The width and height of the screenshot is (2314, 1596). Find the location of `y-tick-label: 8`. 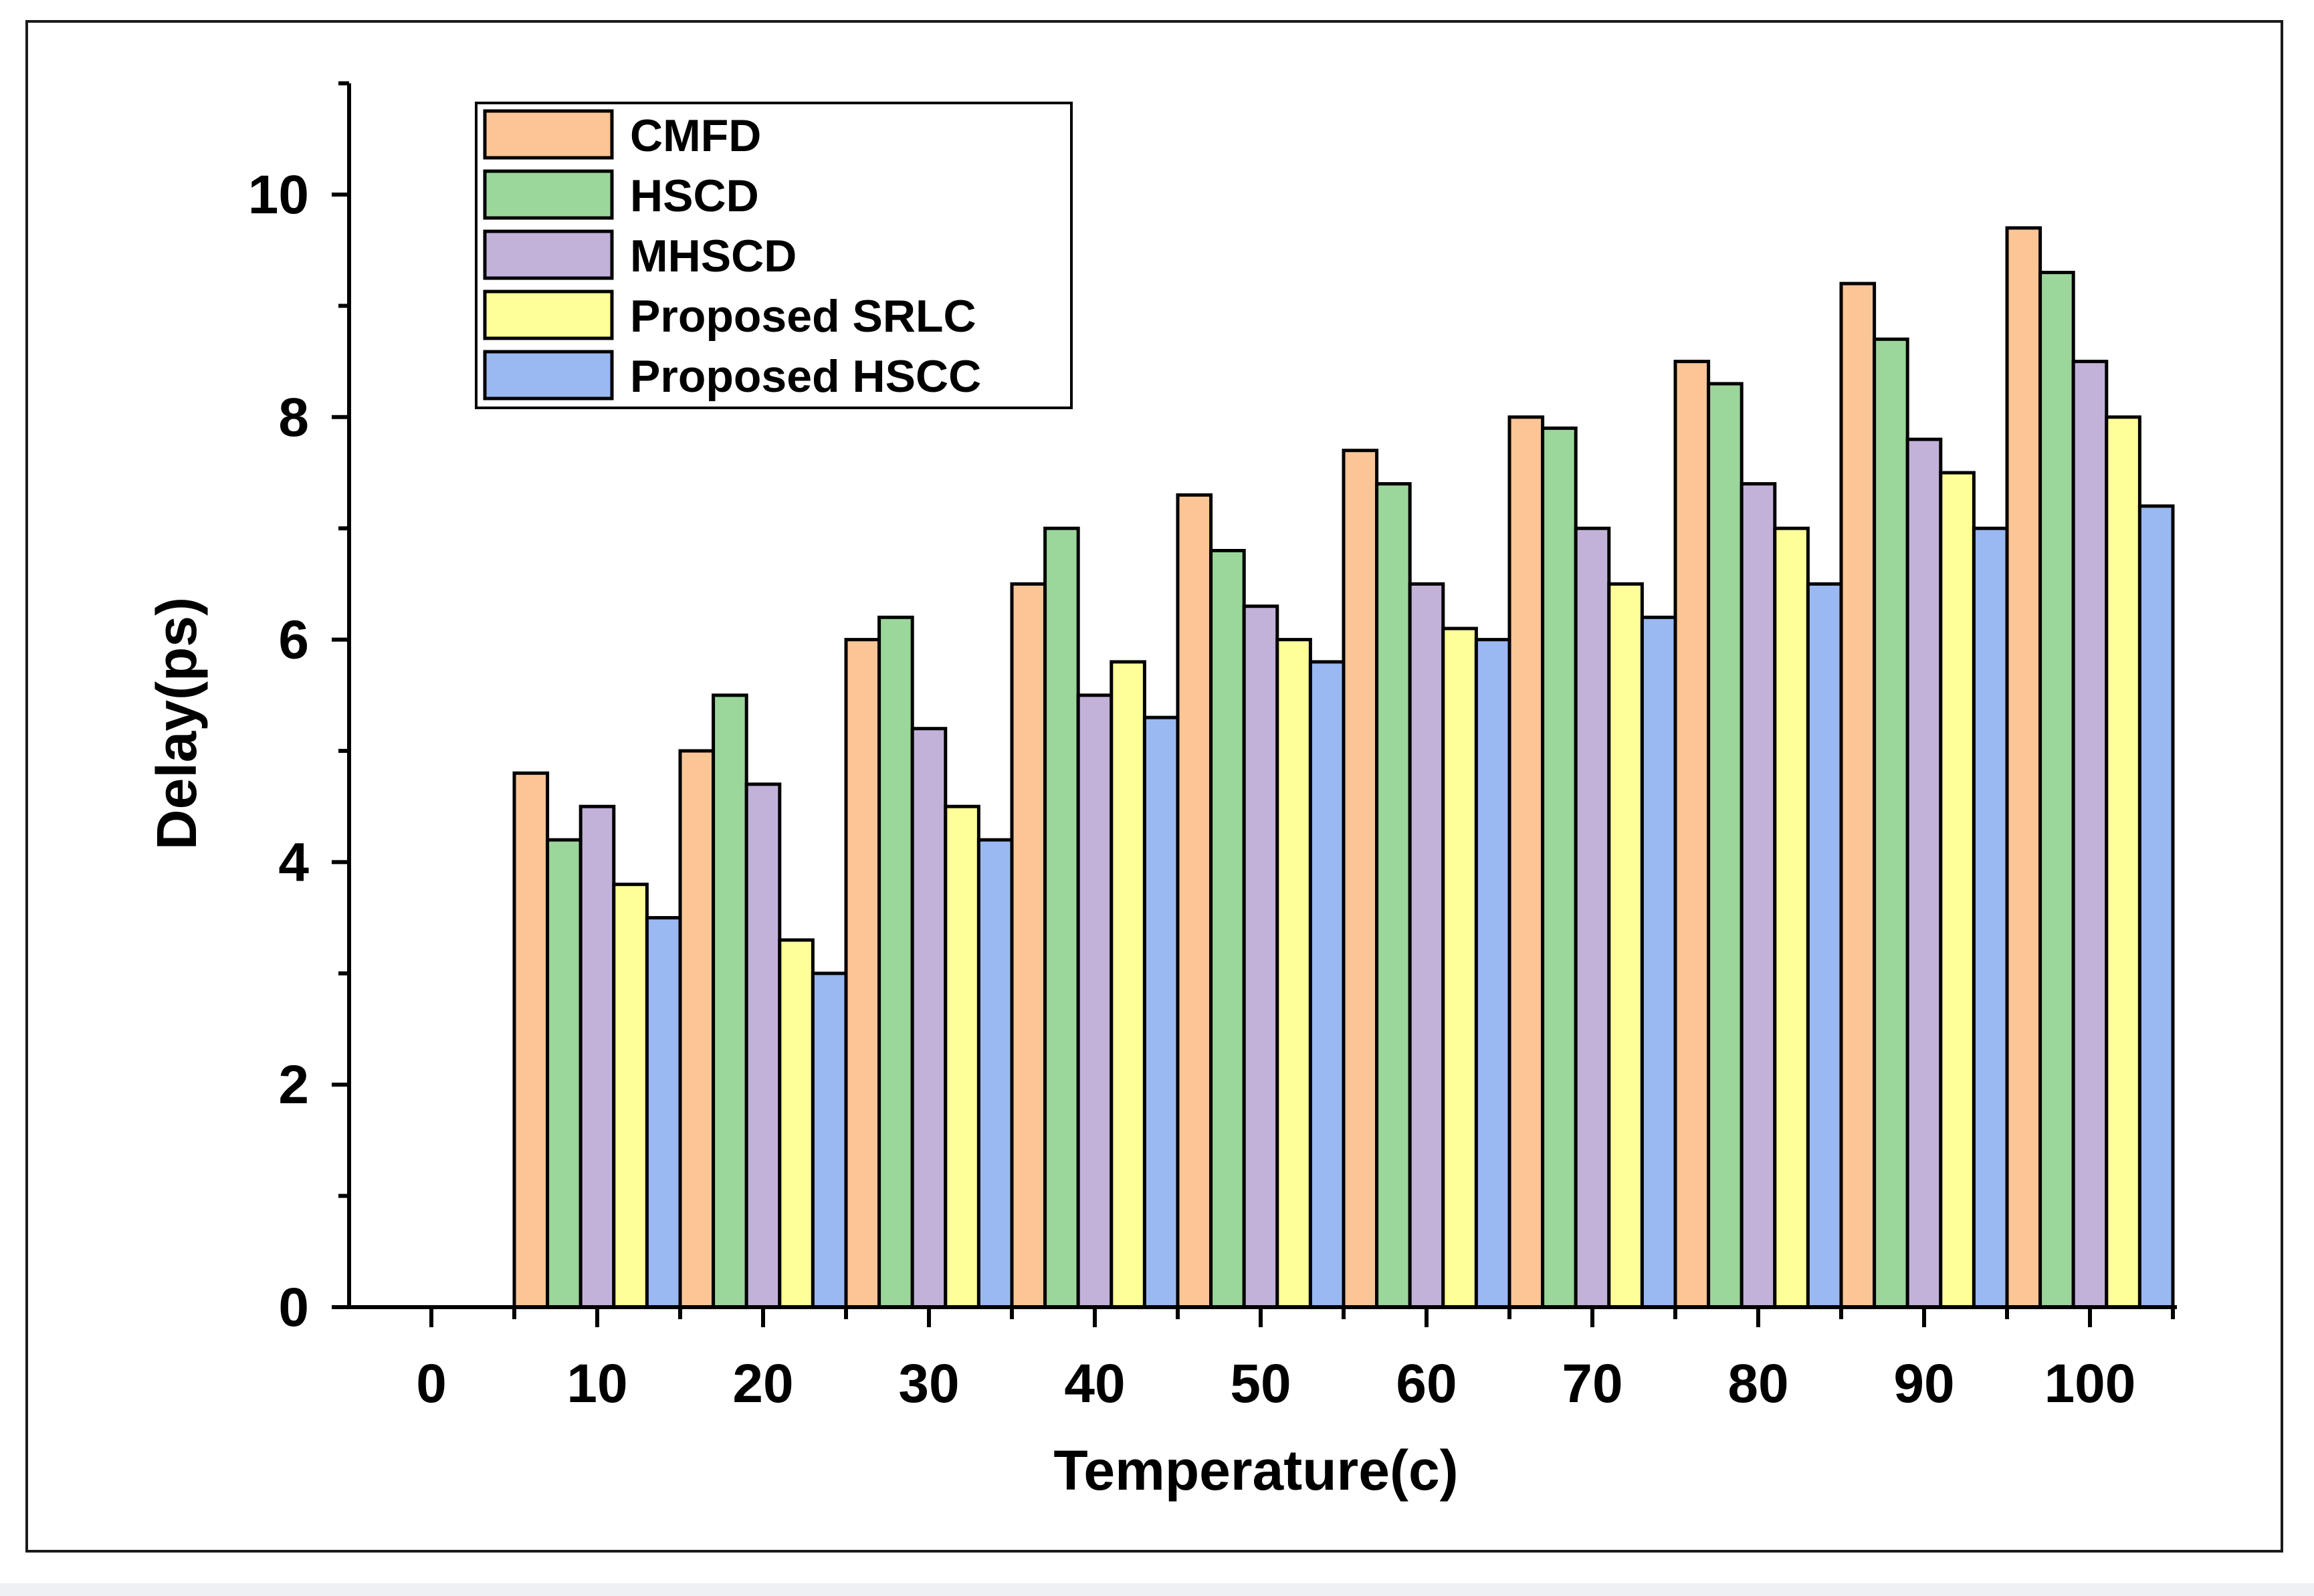

y-tick-label: 8 is located at coordinates (294, 417).